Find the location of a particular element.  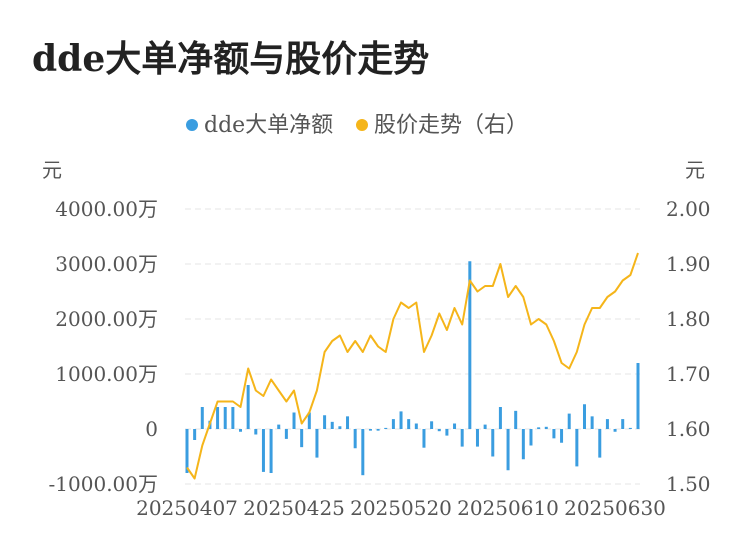

right-tick-label: 1.60 is located at coordinates (688, 429).